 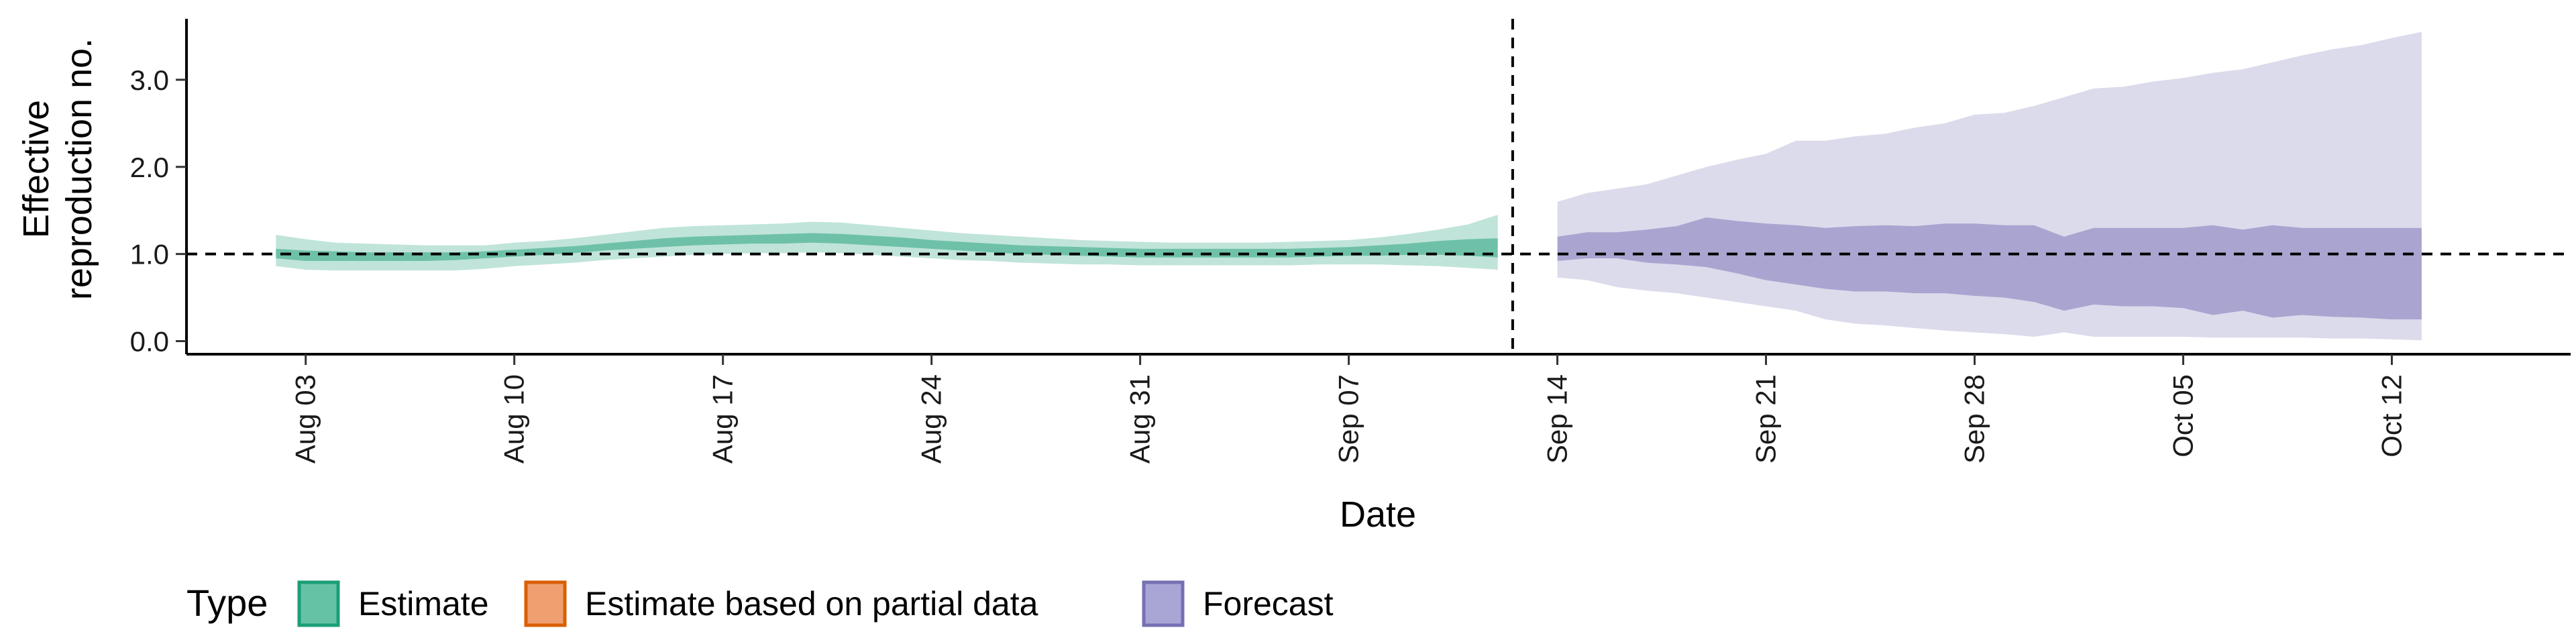 What do you see at coordinates (723, 419) in the screenshot?
I see `x-tick-label: Aug 17` at bounding box center [723, 419].